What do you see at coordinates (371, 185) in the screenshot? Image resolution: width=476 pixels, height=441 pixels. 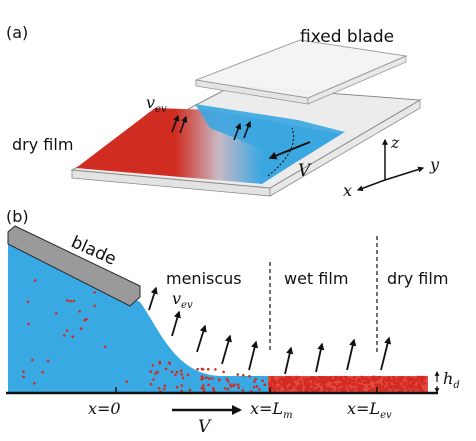 I see `x-axis` at bounding box center [371, 185].